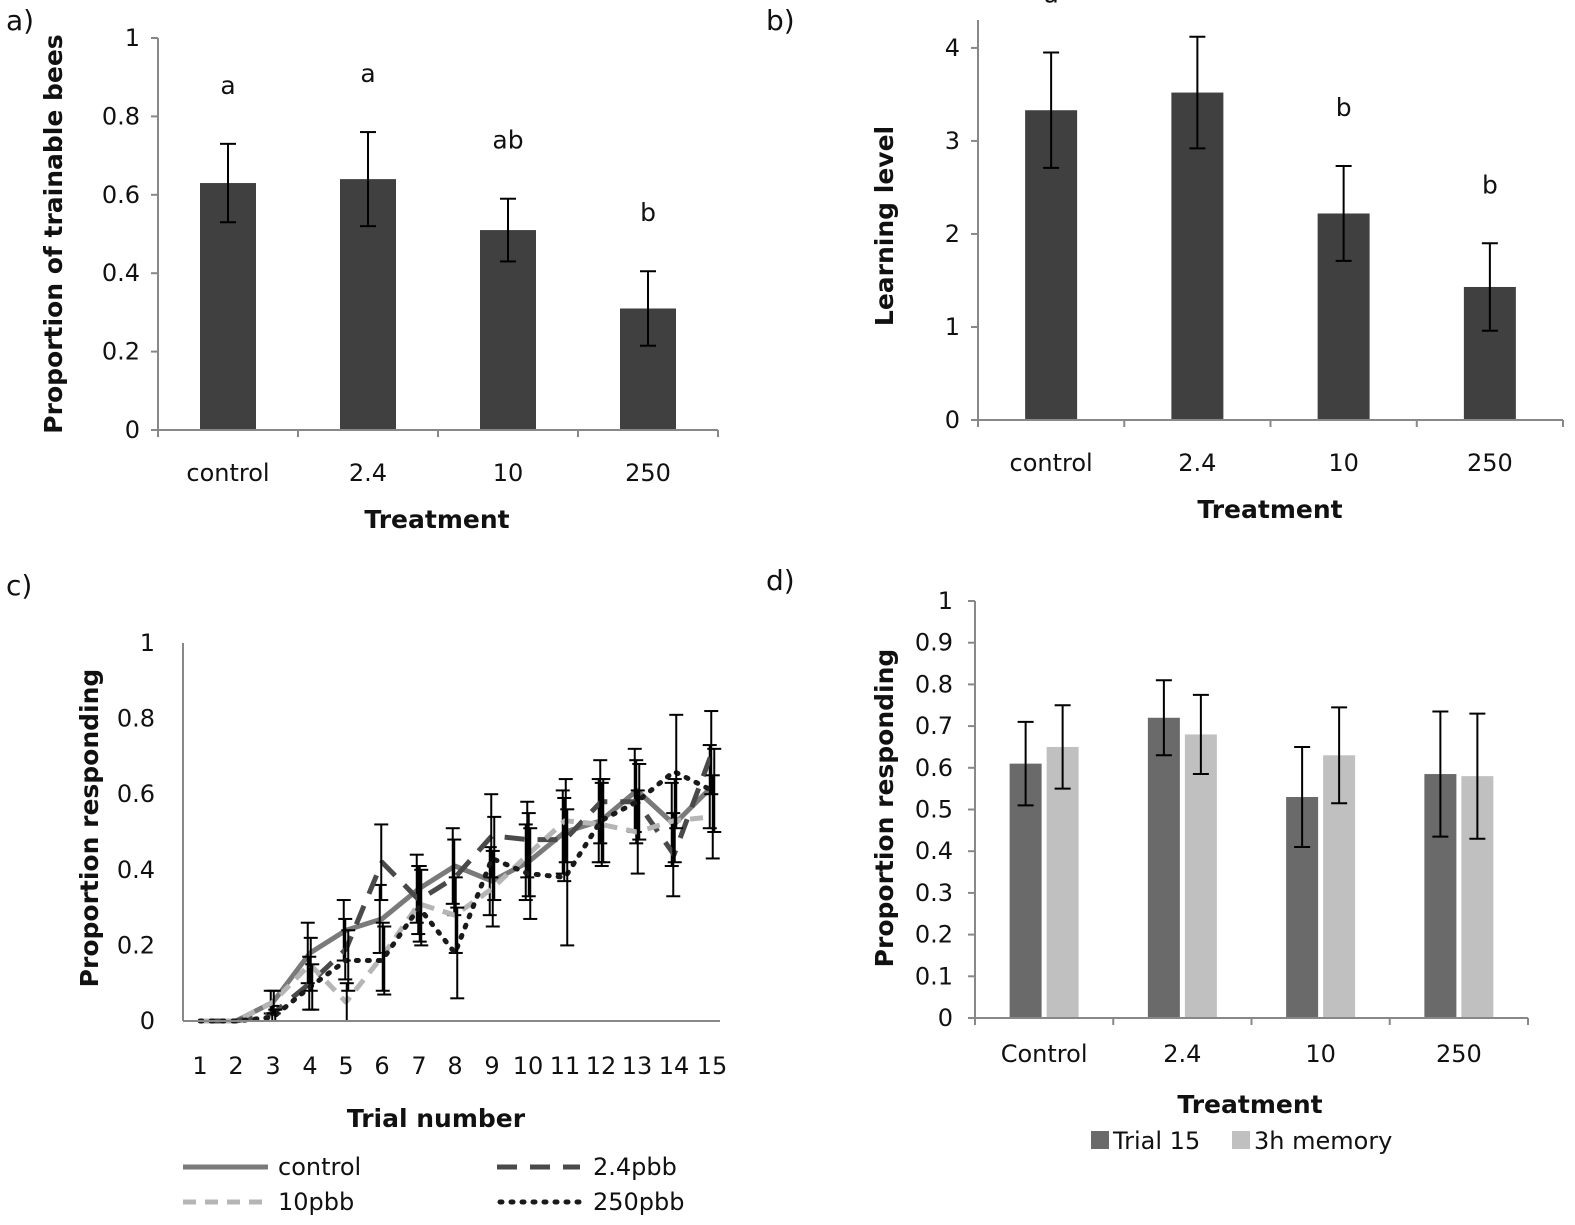 The height and width of the screenshot is (1225, 1575). I want to click on panel-d-y-tick-label: 0.3, so click(934, 893).